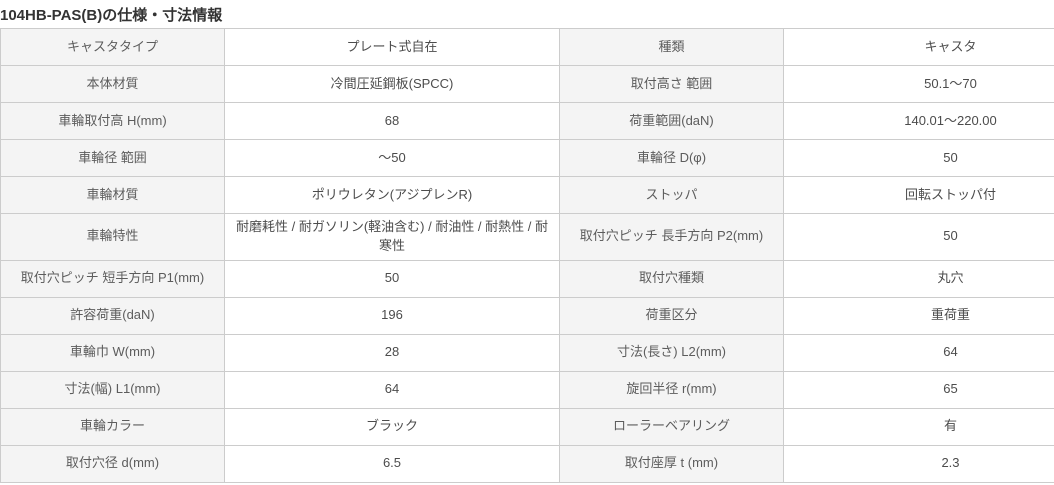 The width and height of the screenshot is (1054, 485). Describe the element at coordinates (112, 426) in the screenshot. I see `spec-label-cell: 車輪カラー` at that location.